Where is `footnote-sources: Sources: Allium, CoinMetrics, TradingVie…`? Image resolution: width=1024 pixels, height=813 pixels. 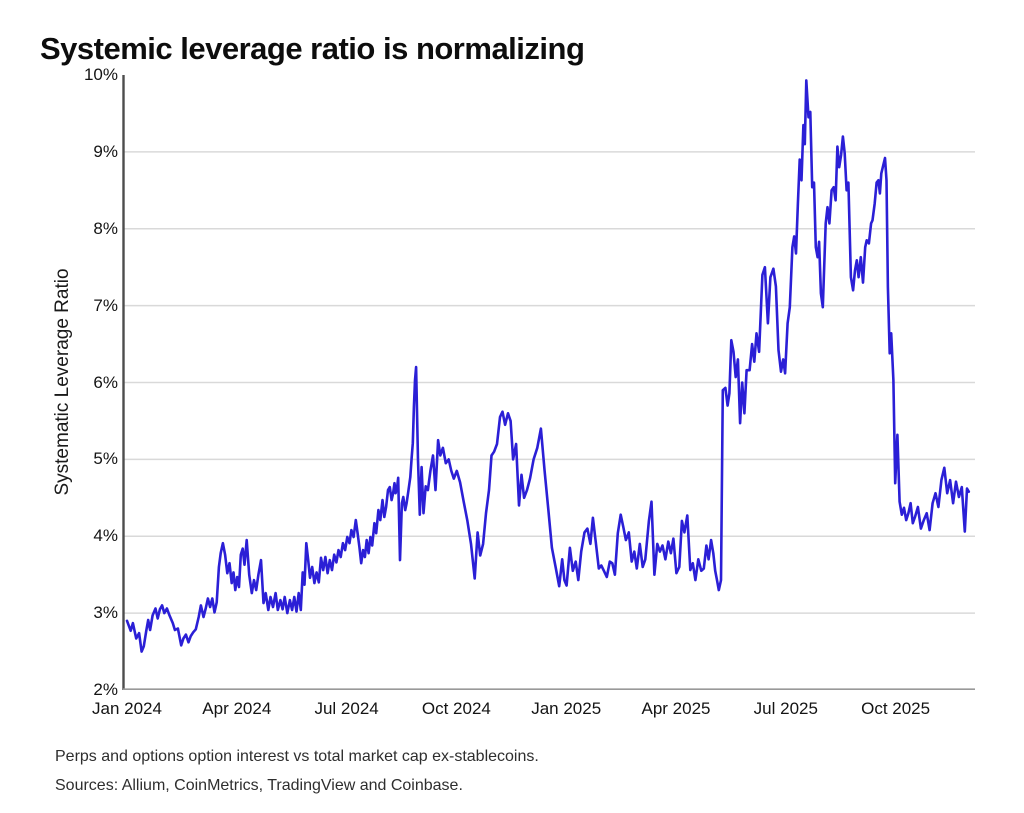
footnote-sources: Sources: Allium, CoinMetrics, TradingVie… is located at coordinates (259, 785).